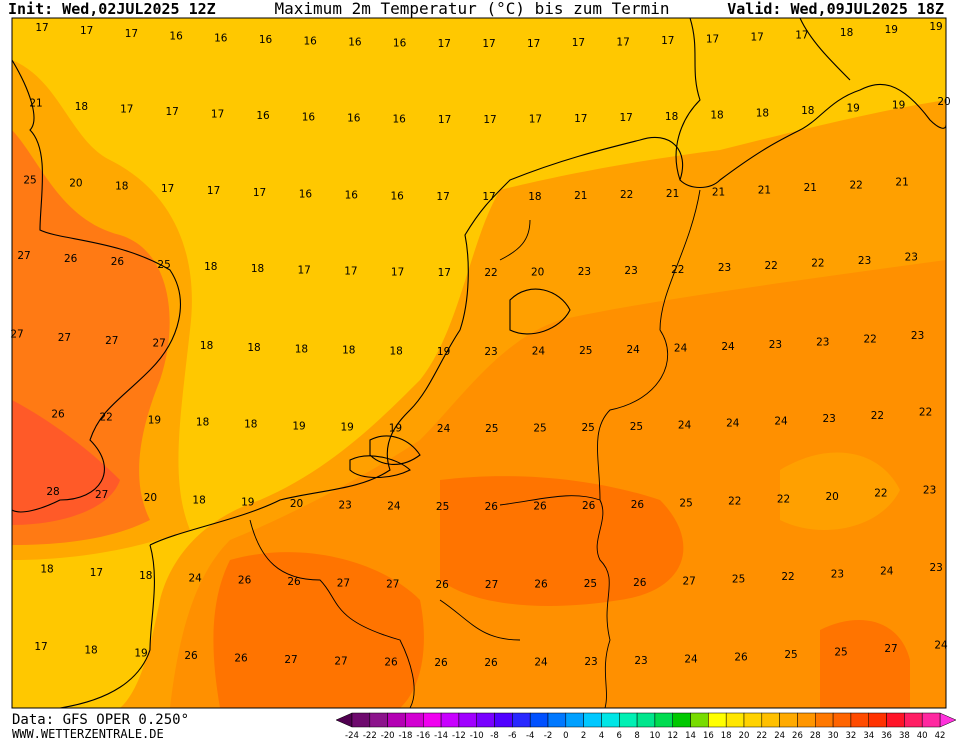 This screenshot has width=959, height=741. I want to click on colorbar-tick-label: -4, so click(530, 736).